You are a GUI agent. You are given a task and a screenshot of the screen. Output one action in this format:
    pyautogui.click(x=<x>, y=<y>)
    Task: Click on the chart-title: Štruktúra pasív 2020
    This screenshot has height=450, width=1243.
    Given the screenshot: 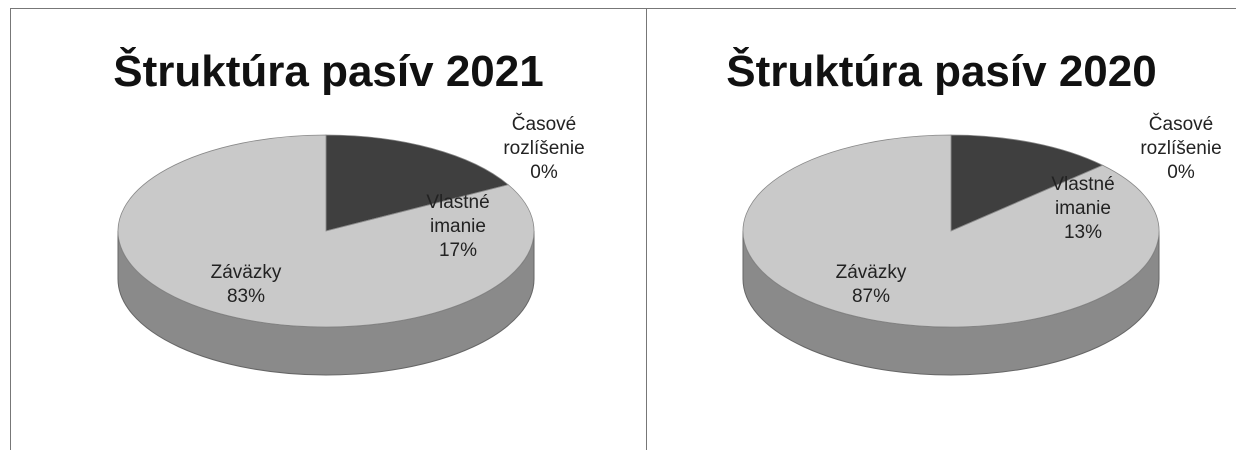 What is the action you would take?
    pyautogui.click(x=941, y=71)
    